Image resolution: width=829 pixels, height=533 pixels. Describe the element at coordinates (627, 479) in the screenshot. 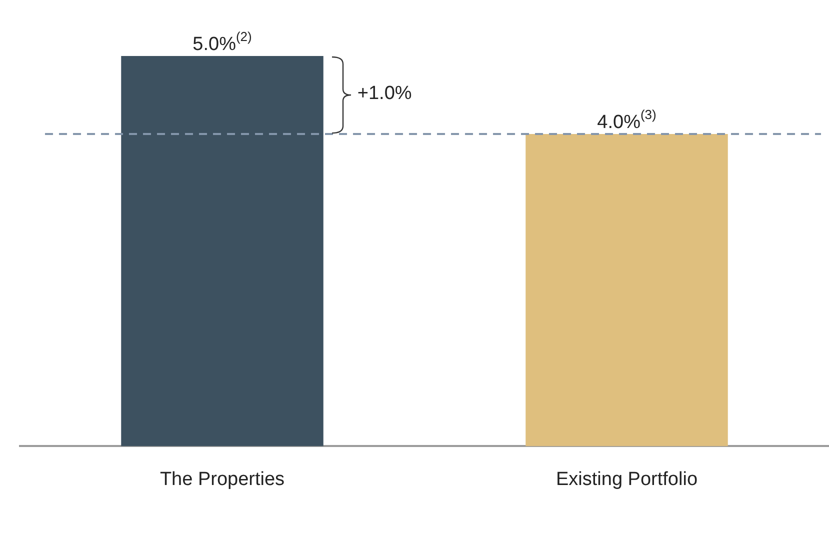

I see `x-tick-label: Existing Portfolio` at that location.